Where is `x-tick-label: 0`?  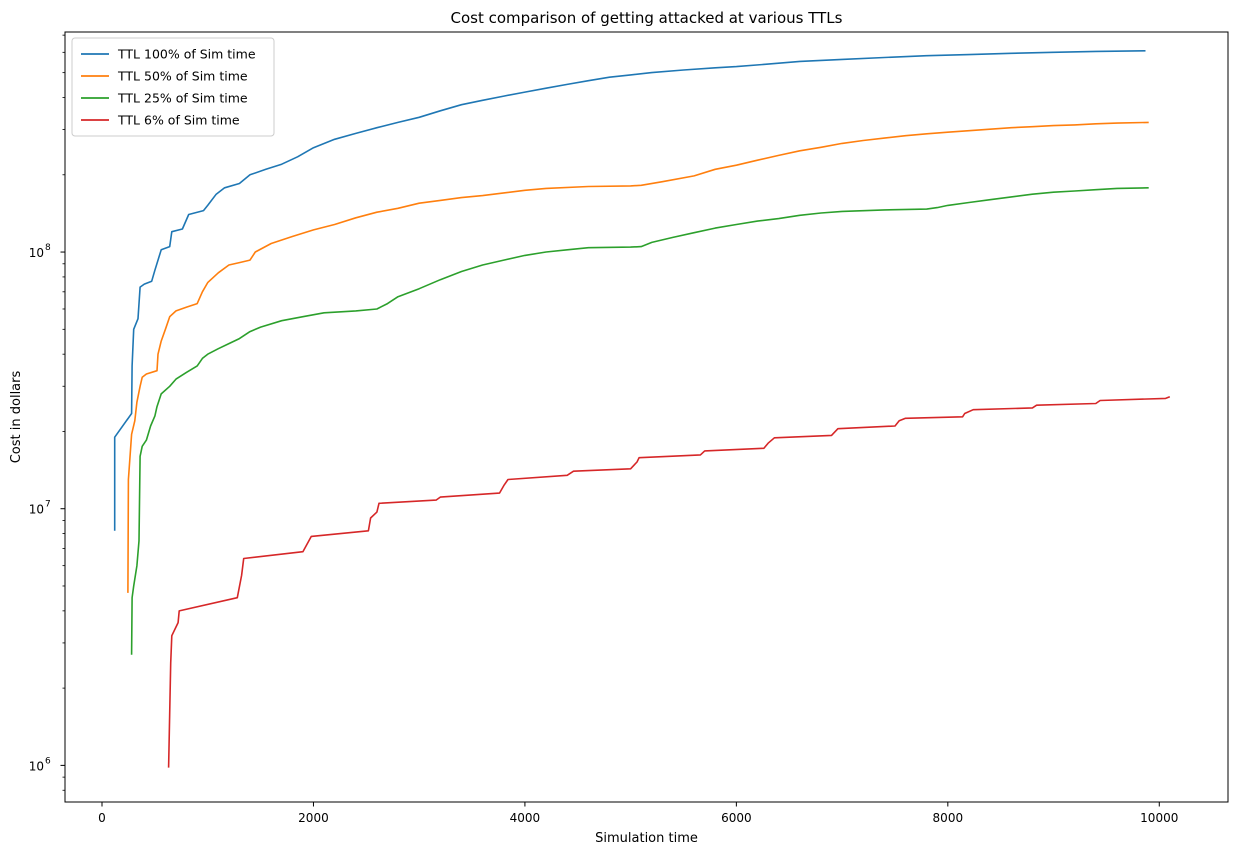 x-tick-label: 0 is located at coordinates (102, 818).